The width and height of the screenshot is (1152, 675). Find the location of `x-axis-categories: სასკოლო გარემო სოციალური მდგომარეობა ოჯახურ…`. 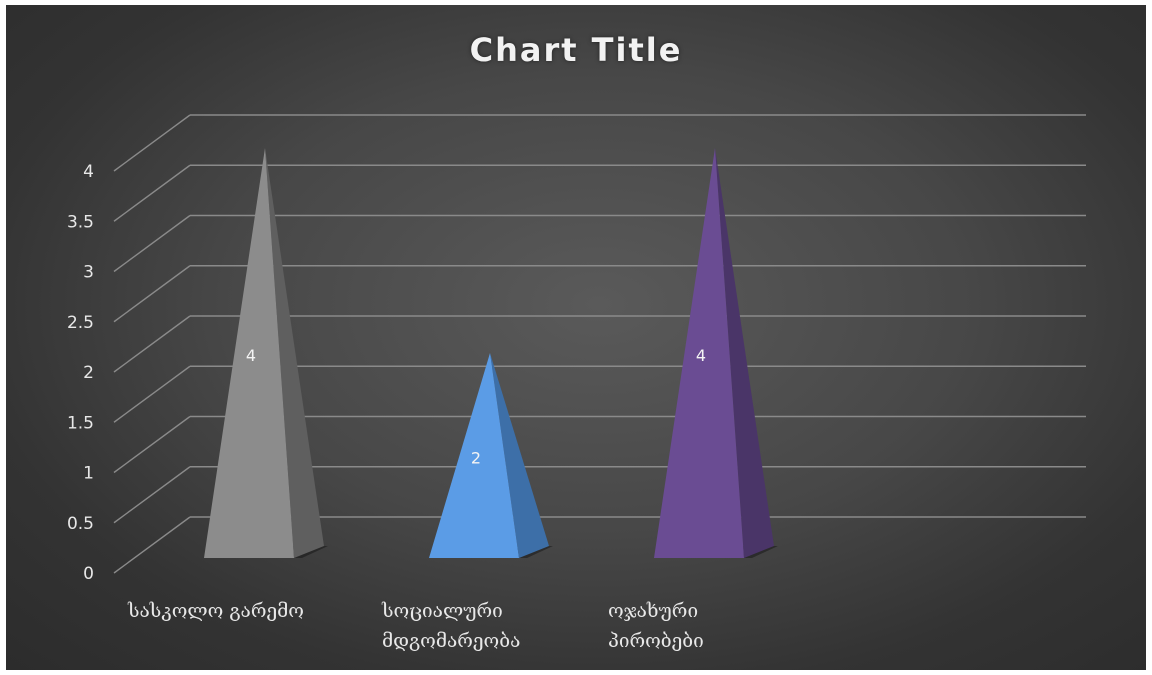

x-axis-categories: სასკოლო გარემო სოციალური მდგომარეობა ოჯახურ… is located at coordinates (415, 626).